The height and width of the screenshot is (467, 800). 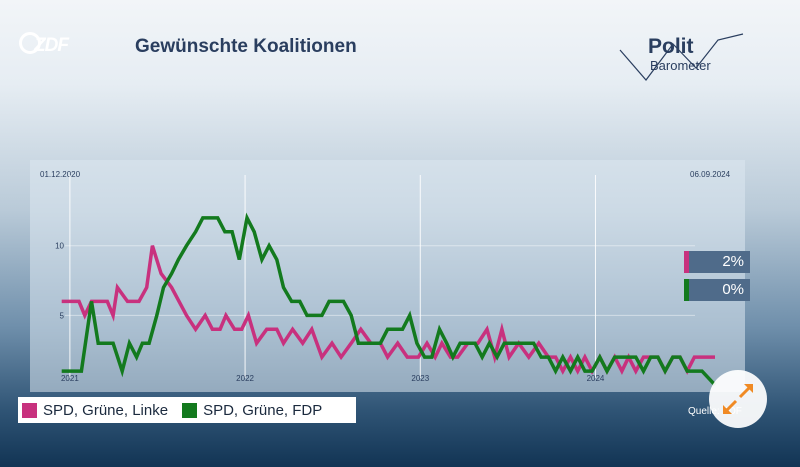 I want to click on x-tick-label-2023: 2023, so click(x=420, y=378).